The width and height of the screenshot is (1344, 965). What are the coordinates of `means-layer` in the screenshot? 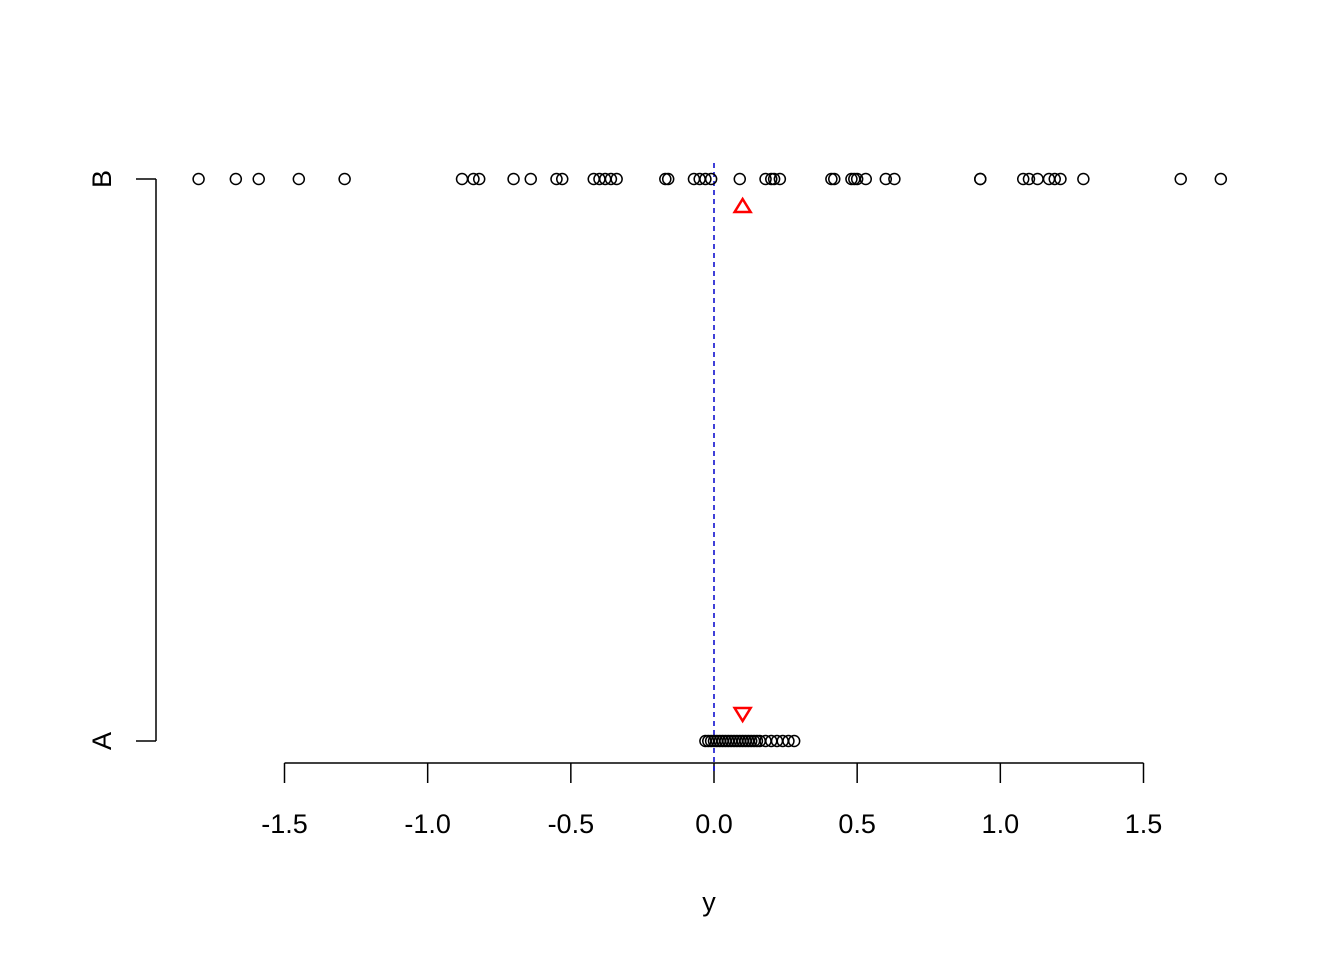 It's located at (742, 460).